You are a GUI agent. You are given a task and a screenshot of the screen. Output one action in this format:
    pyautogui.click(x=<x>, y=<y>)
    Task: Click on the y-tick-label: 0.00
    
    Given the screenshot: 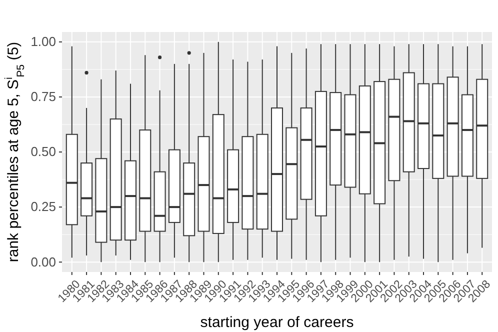 What is the action you would take?
    pyautogui.click(x=43, y=262)
    